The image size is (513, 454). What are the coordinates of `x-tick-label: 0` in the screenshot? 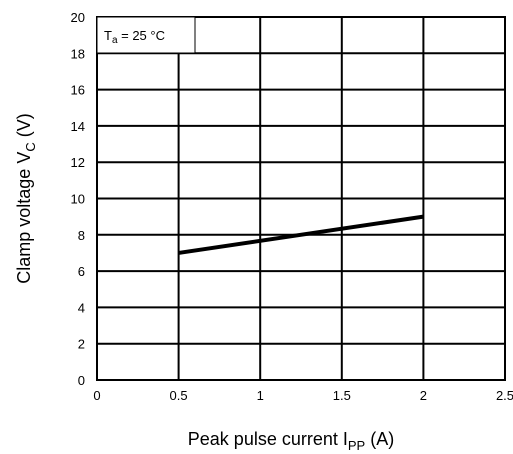 It's located at (96, 395).